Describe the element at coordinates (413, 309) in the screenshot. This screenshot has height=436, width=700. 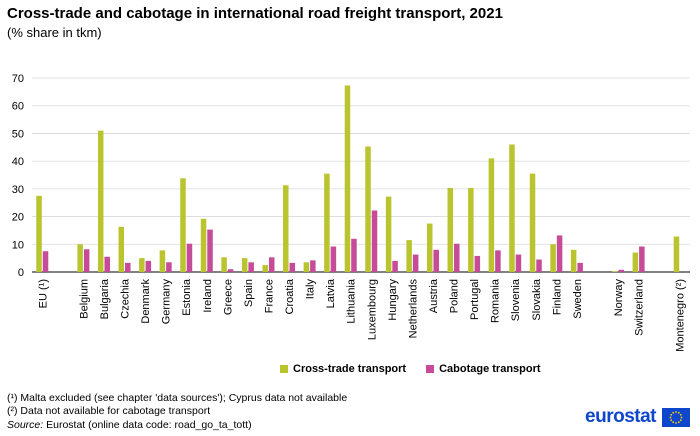
I see `x-tick-label: Netherlands` at that location.